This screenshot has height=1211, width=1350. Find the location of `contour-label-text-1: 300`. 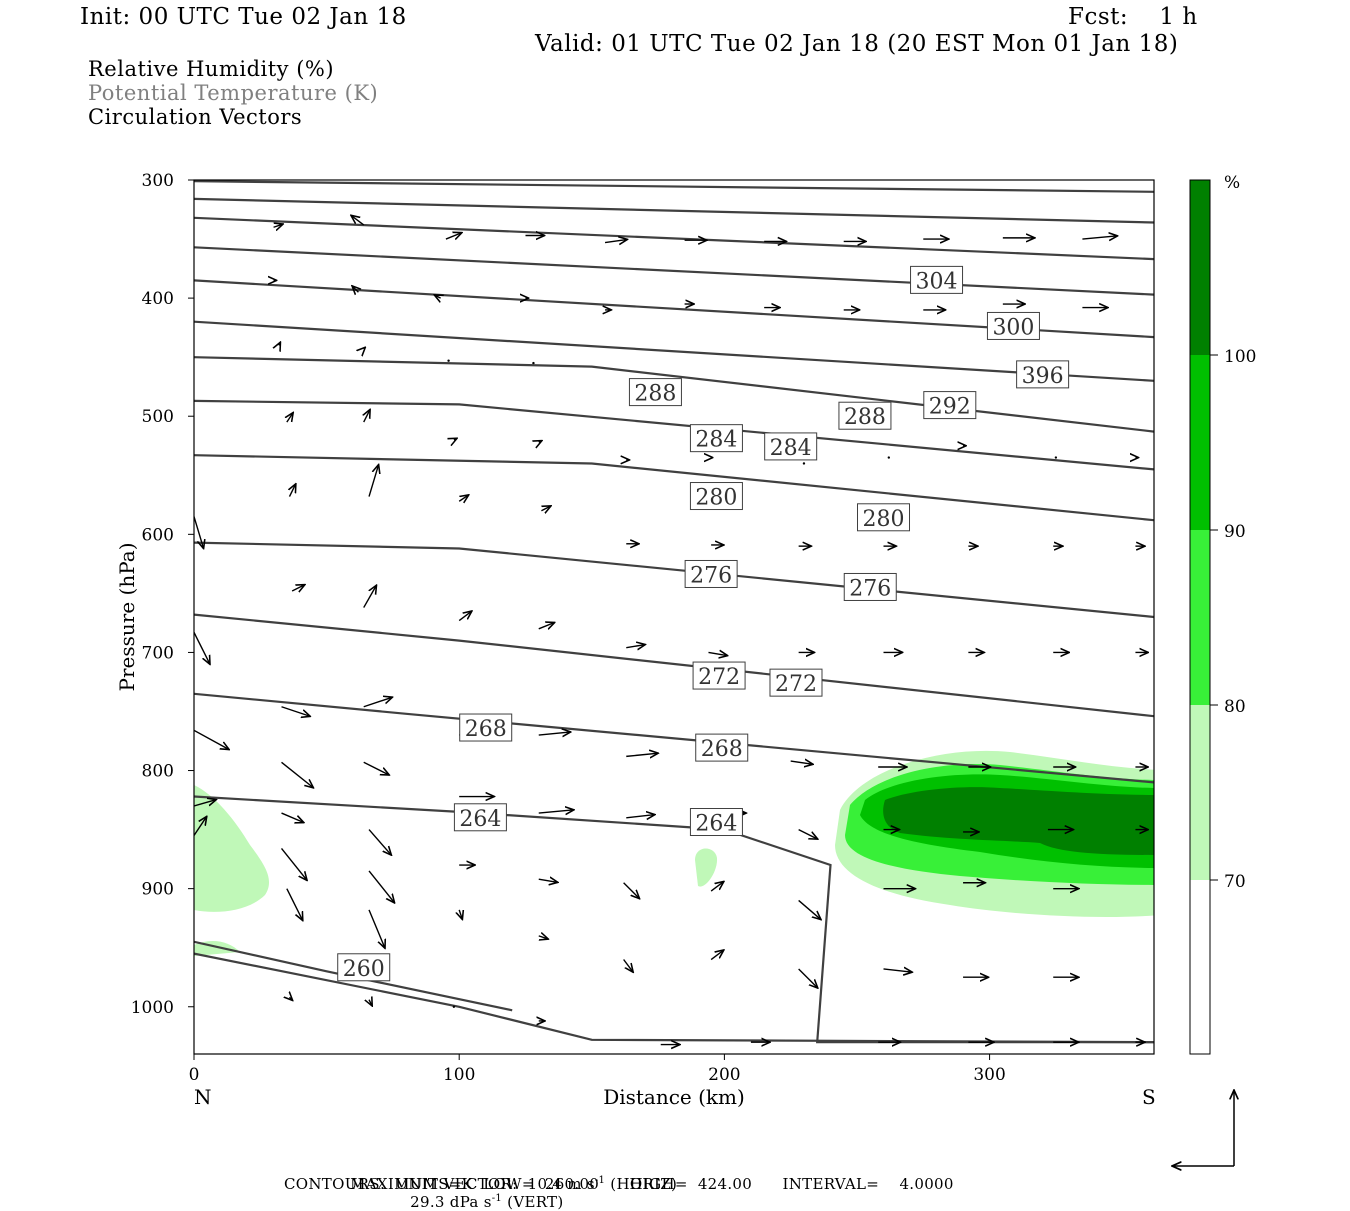

contour-label-text-1: 300 is located at coordinates (1013, 327).